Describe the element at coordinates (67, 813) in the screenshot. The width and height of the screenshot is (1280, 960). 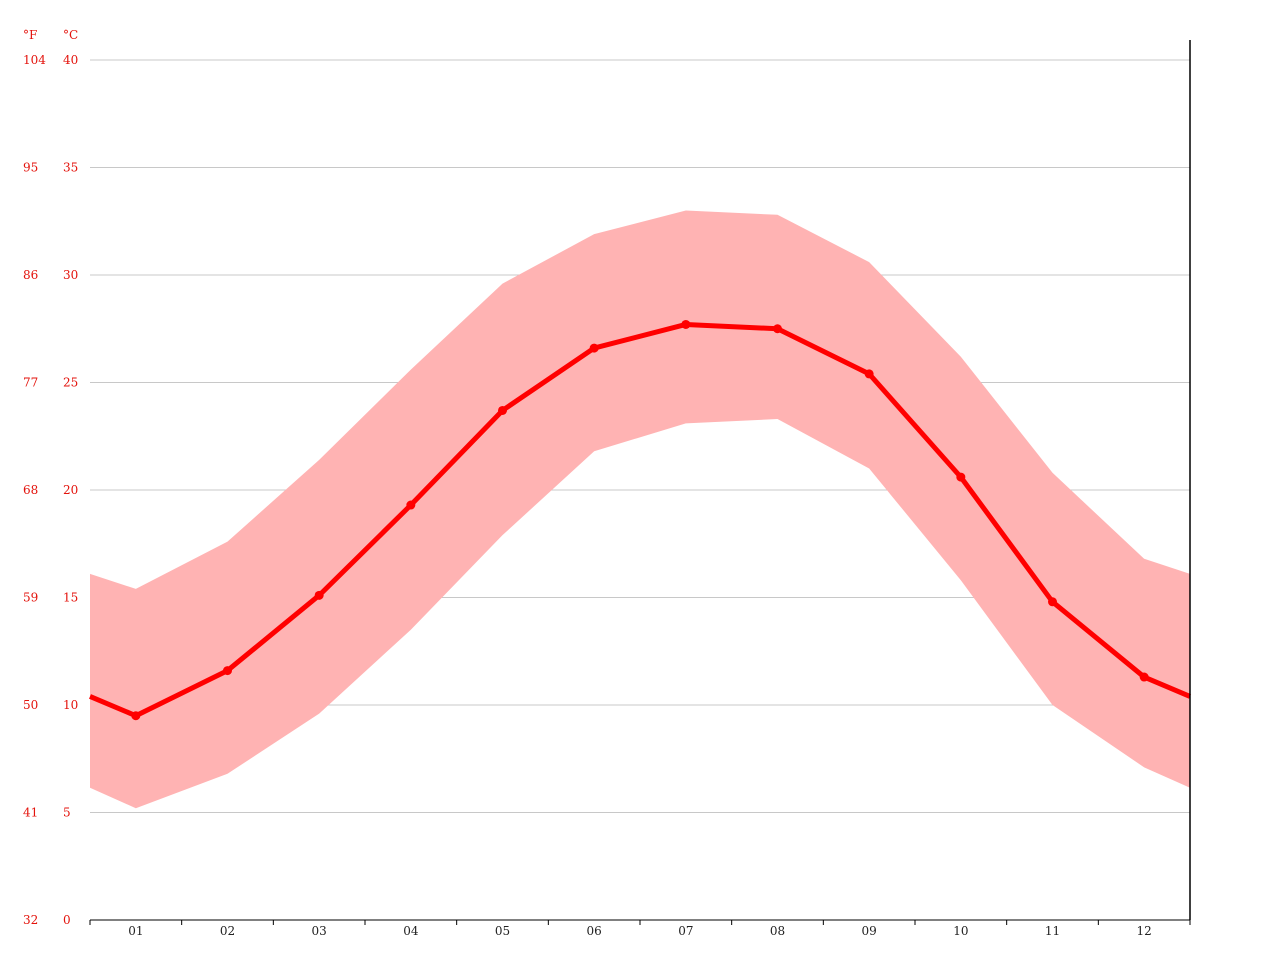
I see `y-tick-label-c-5: 5` at that location.